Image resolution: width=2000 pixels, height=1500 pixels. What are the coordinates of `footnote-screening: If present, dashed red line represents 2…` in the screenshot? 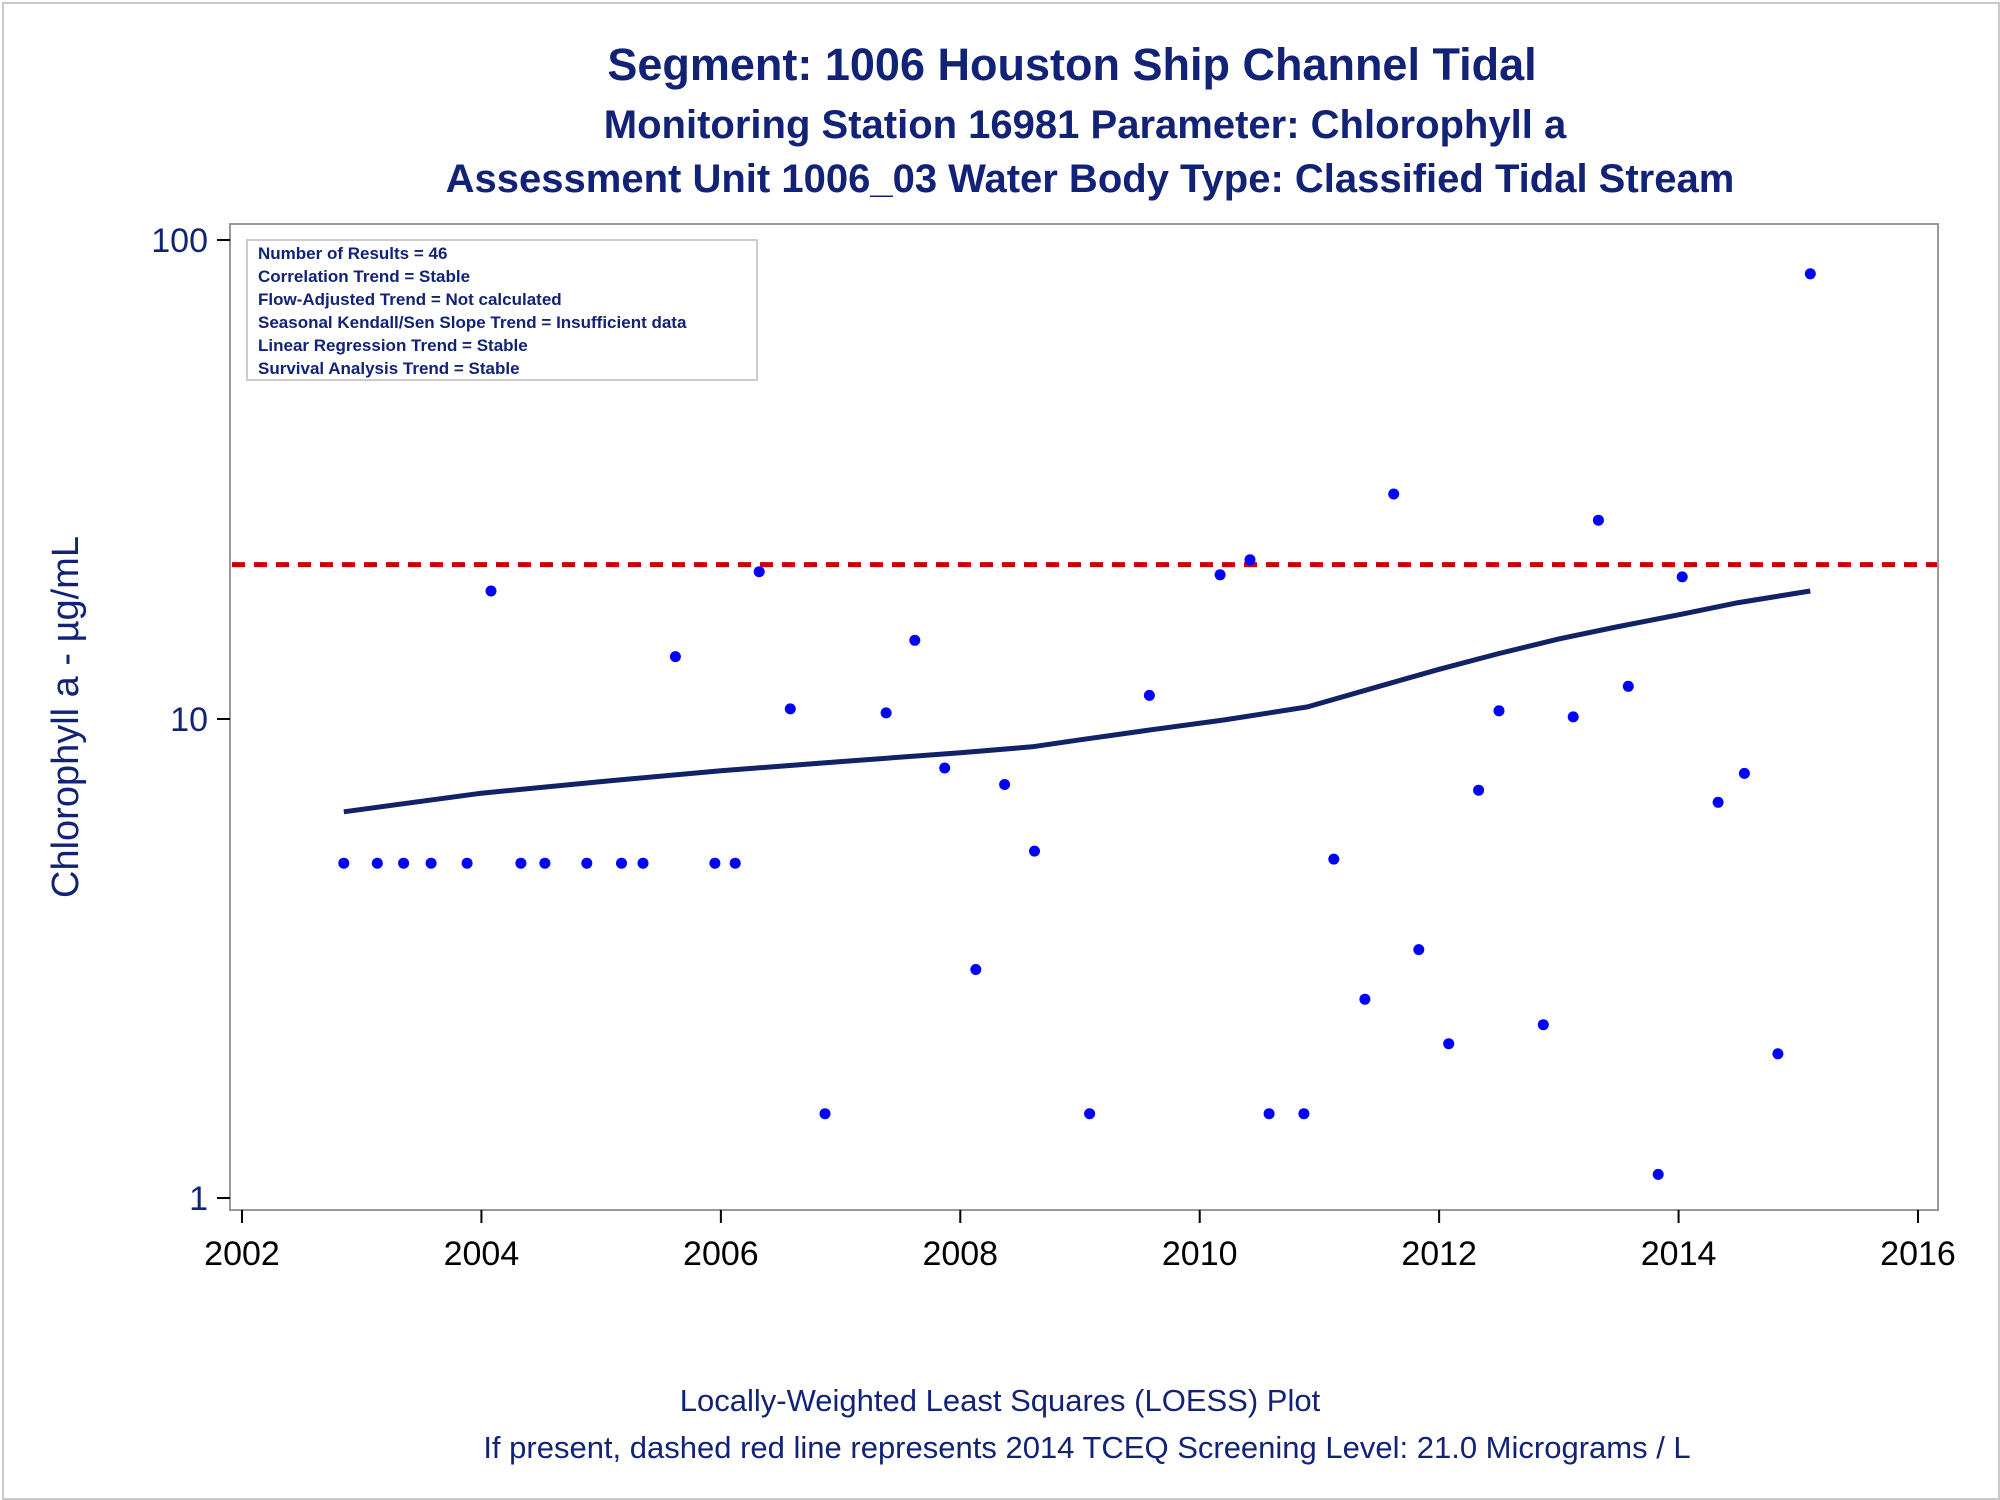 It's located at (1086, 1447).